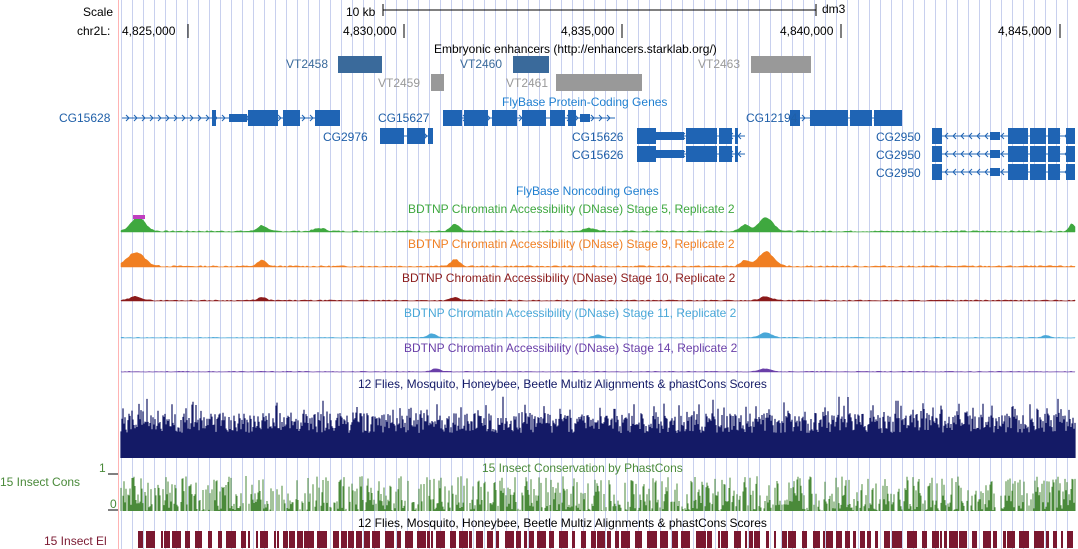 This screenshot has height=549, width=1078. Describe the element at coordinates (898, 137) in the screenshot. I see `gene-cg2950-label-1: CG2950` at that location.